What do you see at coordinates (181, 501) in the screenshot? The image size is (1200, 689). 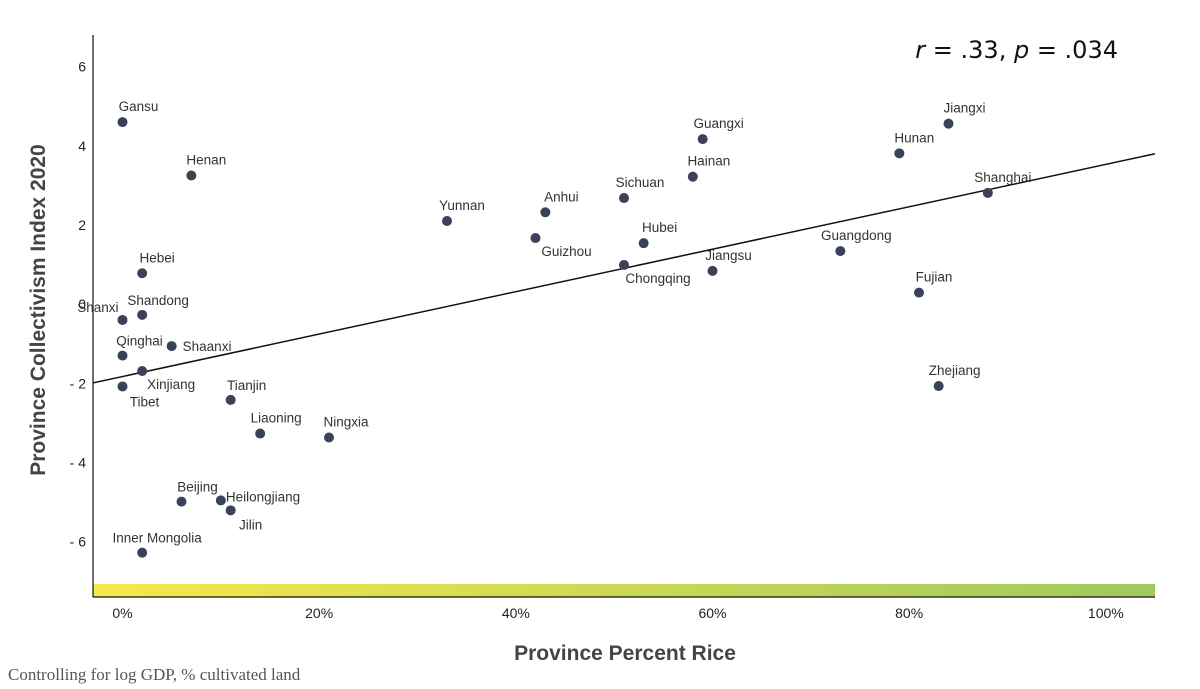 I see `data-point-beijing` at bounding box center [181, 501].